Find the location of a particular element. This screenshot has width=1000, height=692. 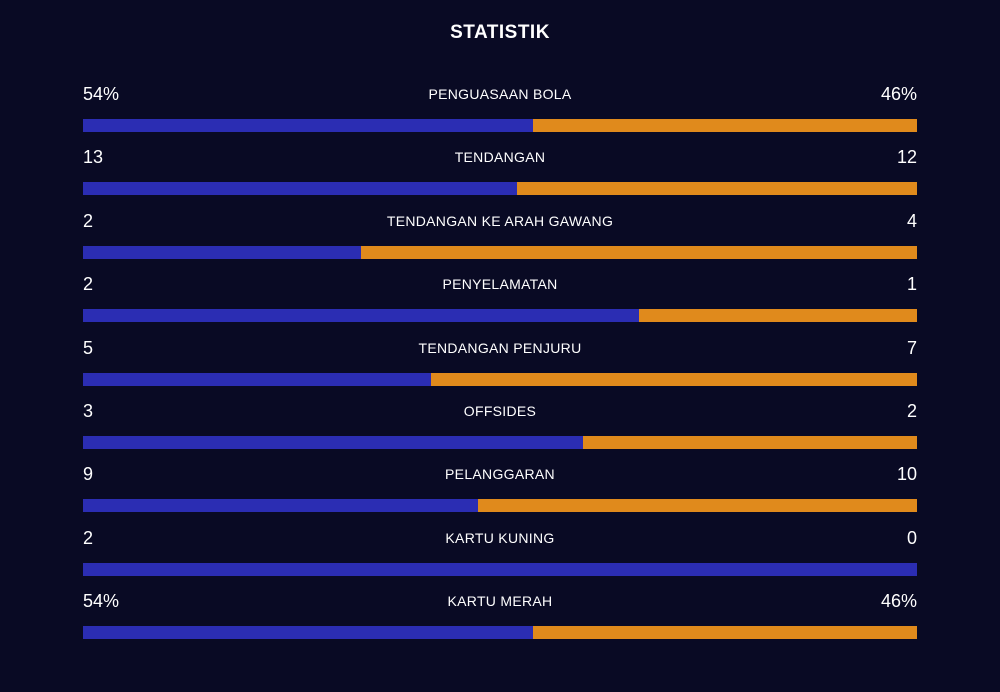

stat-label: KARTU KUNING is located at coordinates (500, 537).